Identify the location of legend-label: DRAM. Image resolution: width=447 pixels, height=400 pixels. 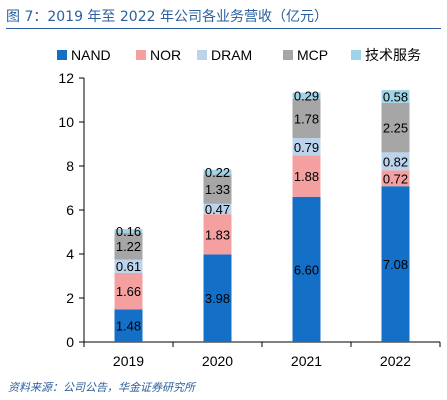
(231, 55).